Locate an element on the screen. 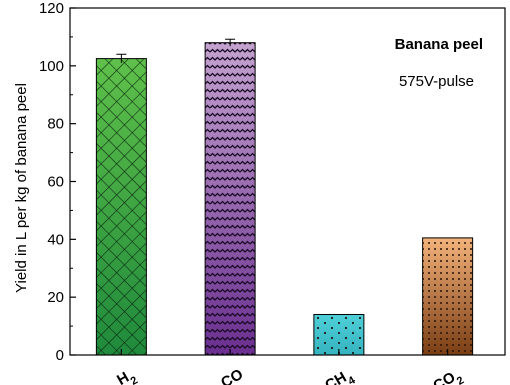 Image resolution: width=510 pixels, height=385 pixels. y-tick-label: 100 is located at coordinates (51, 66).